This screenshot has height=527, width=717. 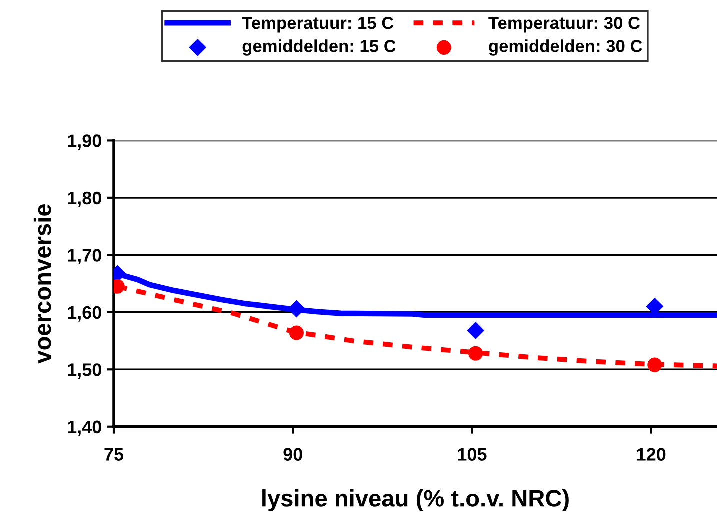 I want to click on legend-label: Temperatuur: 30 C, so click(x=564, y=24).